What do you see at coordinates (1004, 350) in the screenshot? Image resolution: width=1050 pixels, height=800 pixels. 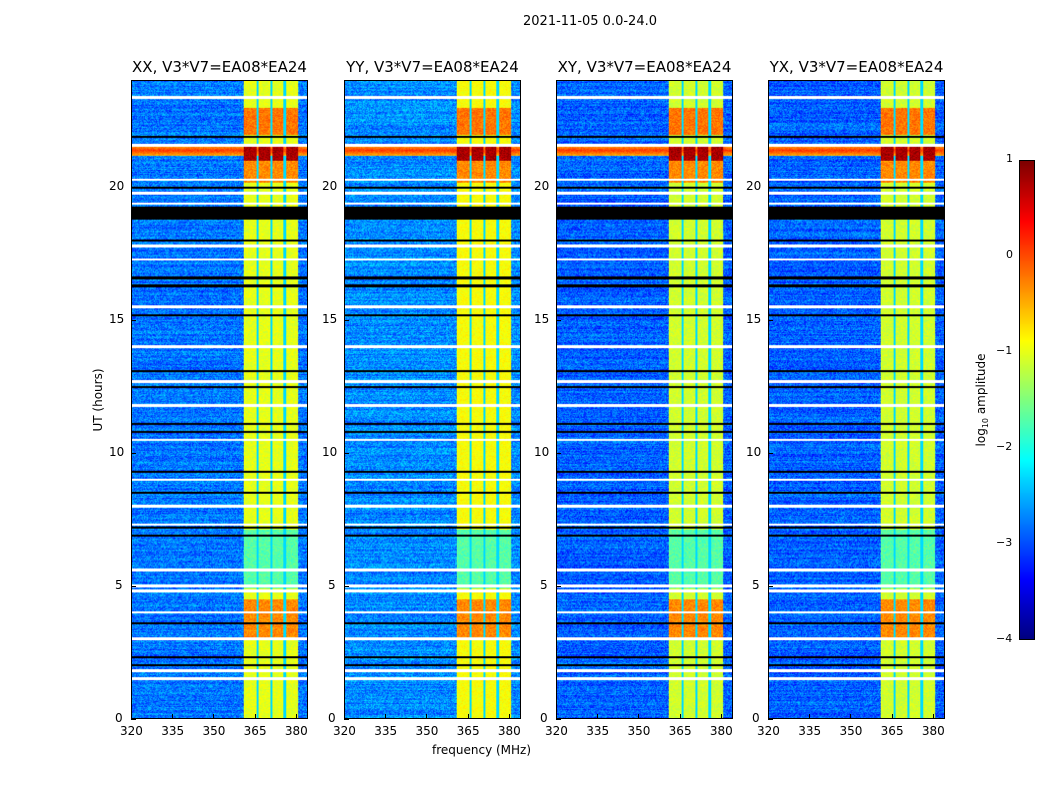 I see `colorbar-tick-label: −1` at bounding box center [1004, 350].